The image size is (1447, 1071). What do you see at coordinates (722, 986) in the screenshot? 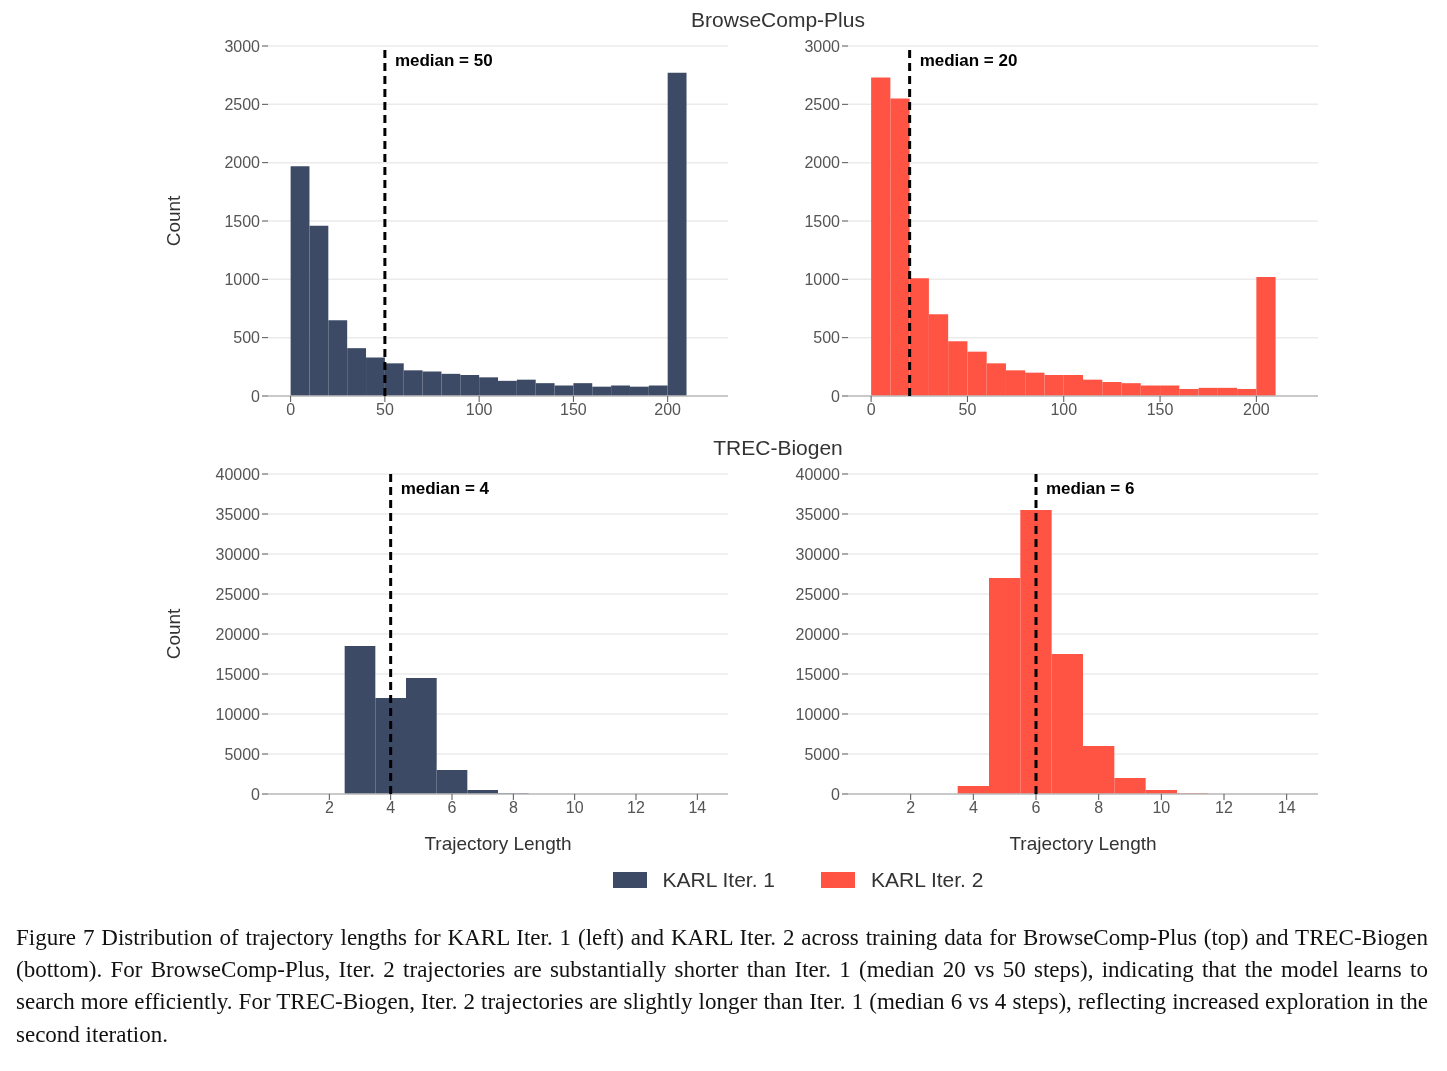
I see `caption: Figure 7 Distribution of trajectory lengths for KARL Iter. 1 (left) and KARL Iter. 2 across training data for BrowseComp-Plus (top) and TREC-Biogen (bottom). For BrowseComp-Plus, Iter. 2 trajectories are substantially shorter than Iter. 1 (median 20 vs 50 steps), indicating that the model learns to search more efficiently. For TREC-Biogen, Iter. 2 trajectories are slightly longer than Iter. 1 (median 6 vs 4 steps), reflecting increased exploration in the second iteration.` at bounding box center [722, 986].